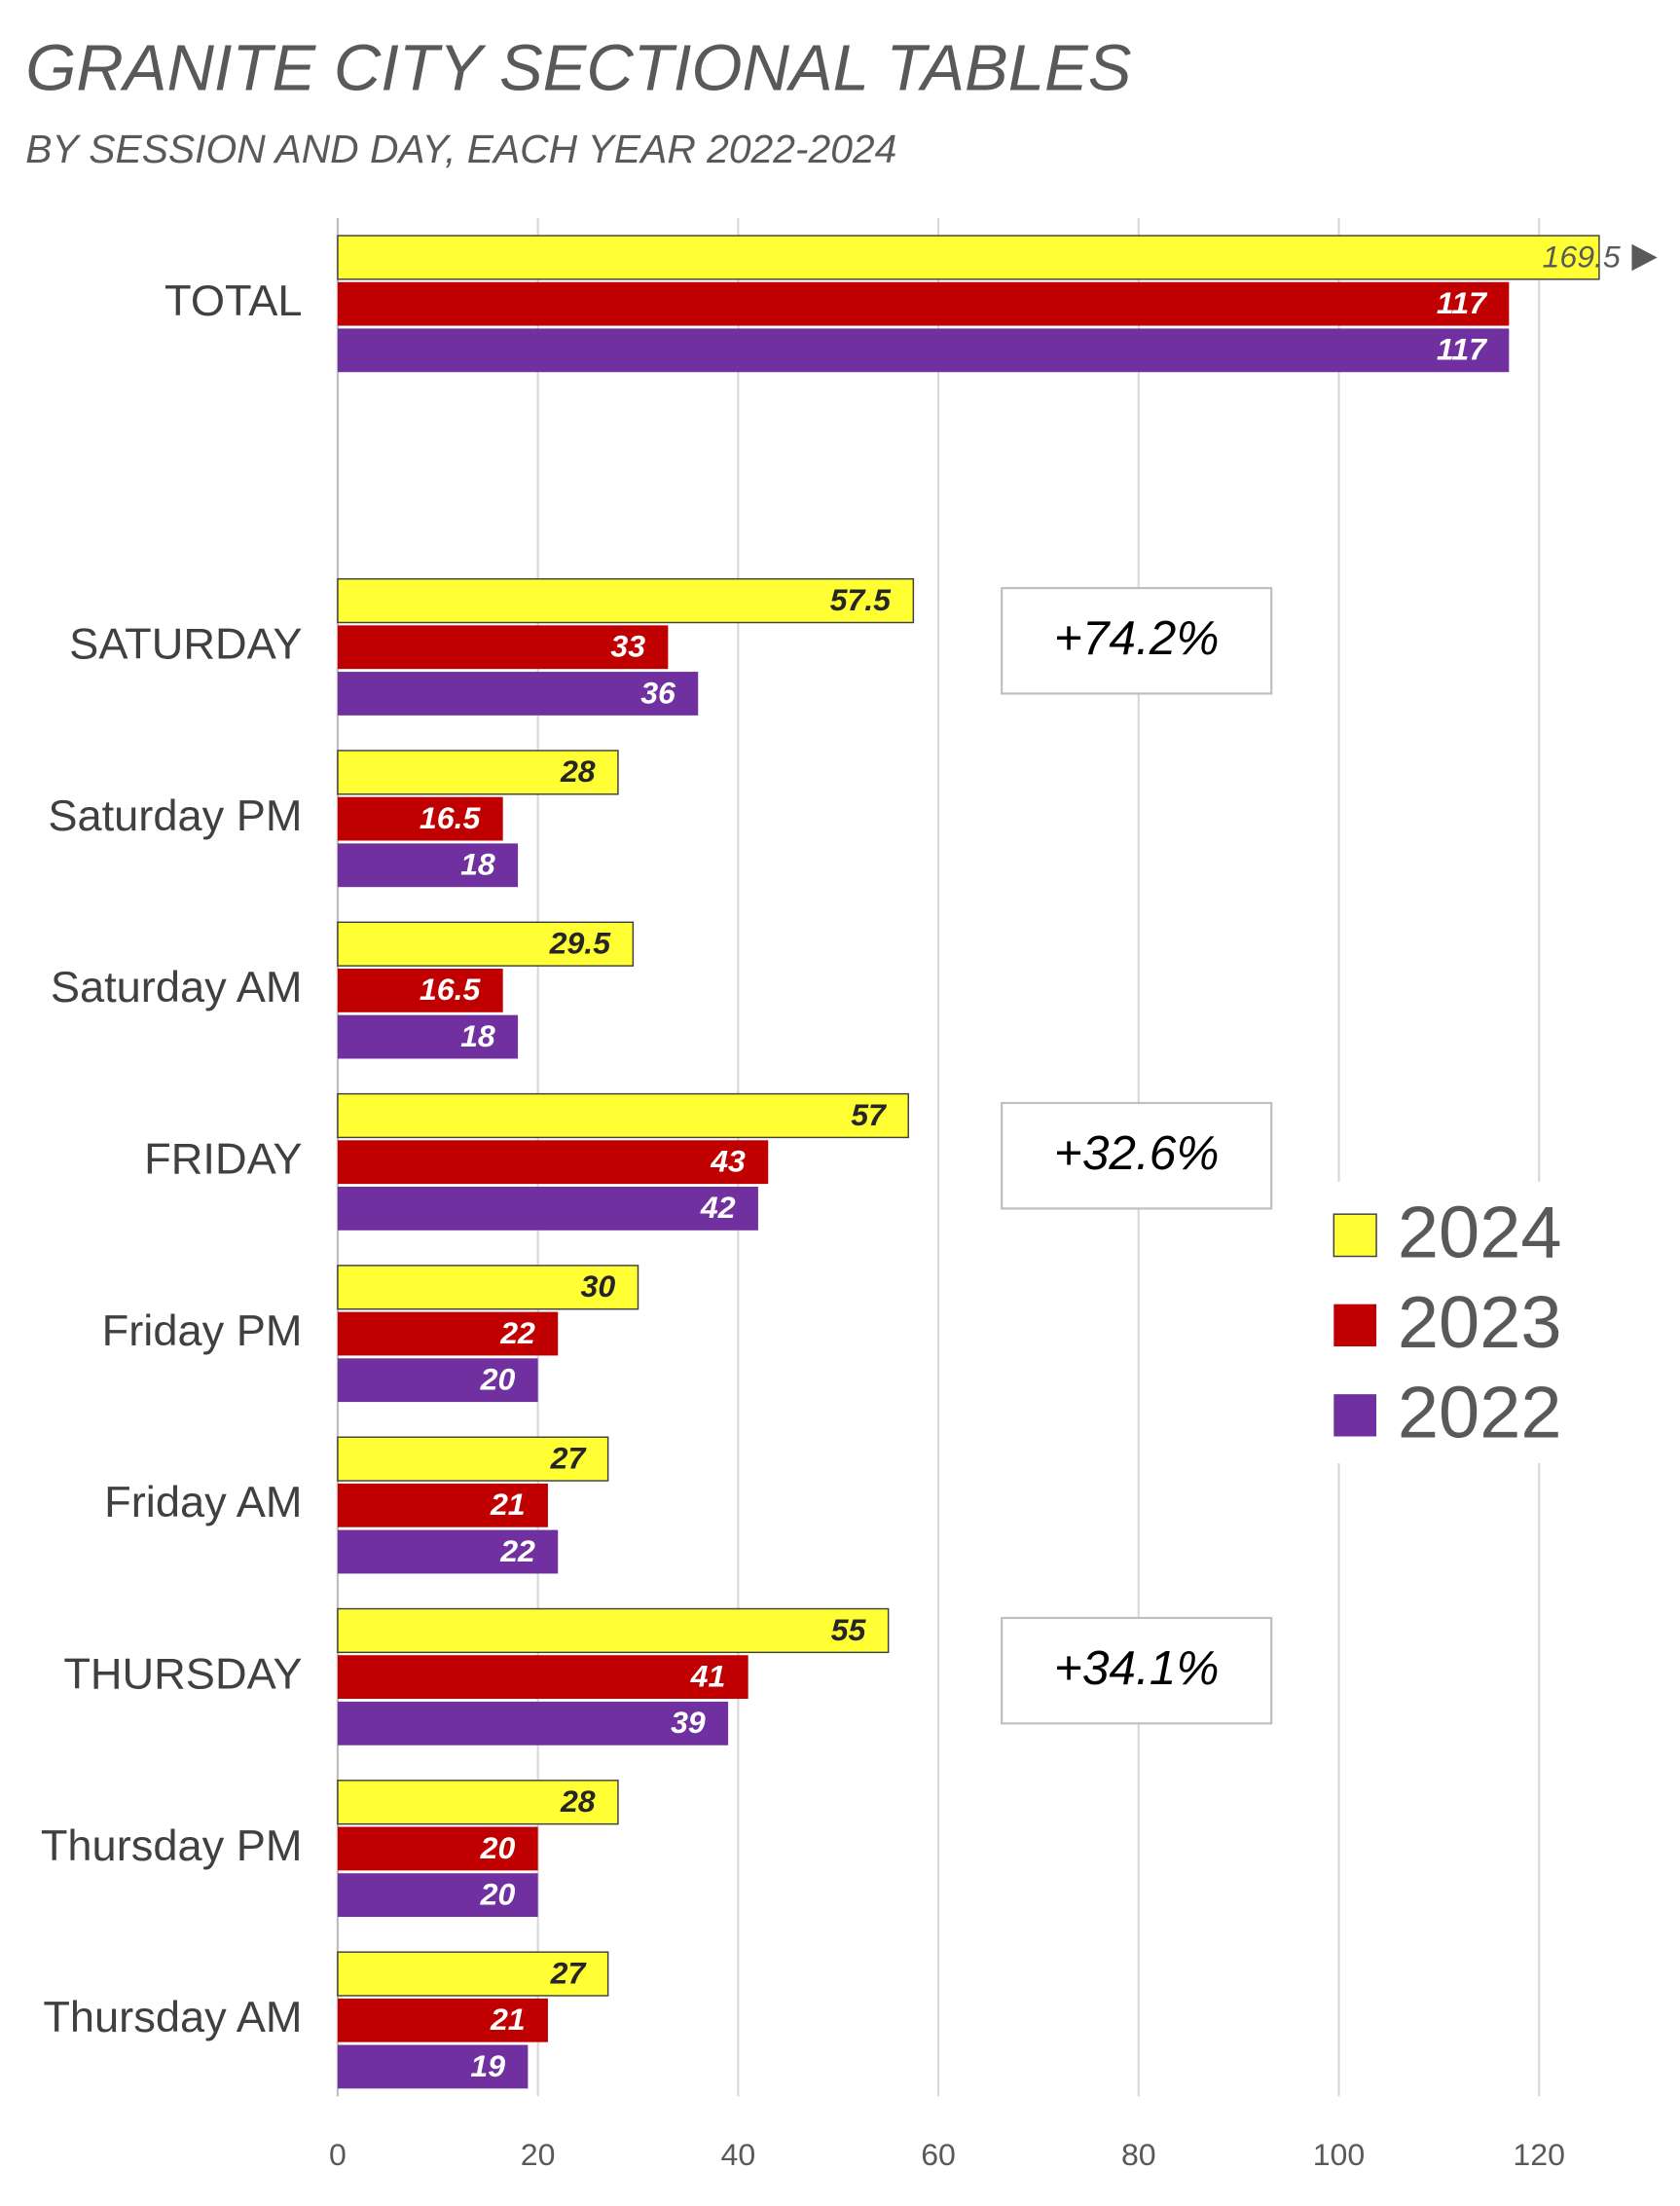 This screenshot has height=2206, width=1680. What do you see at coordinates (938, 2154) in the screenshot?
I see `x-tick-label: 60` at bounding box center [938, 2154].